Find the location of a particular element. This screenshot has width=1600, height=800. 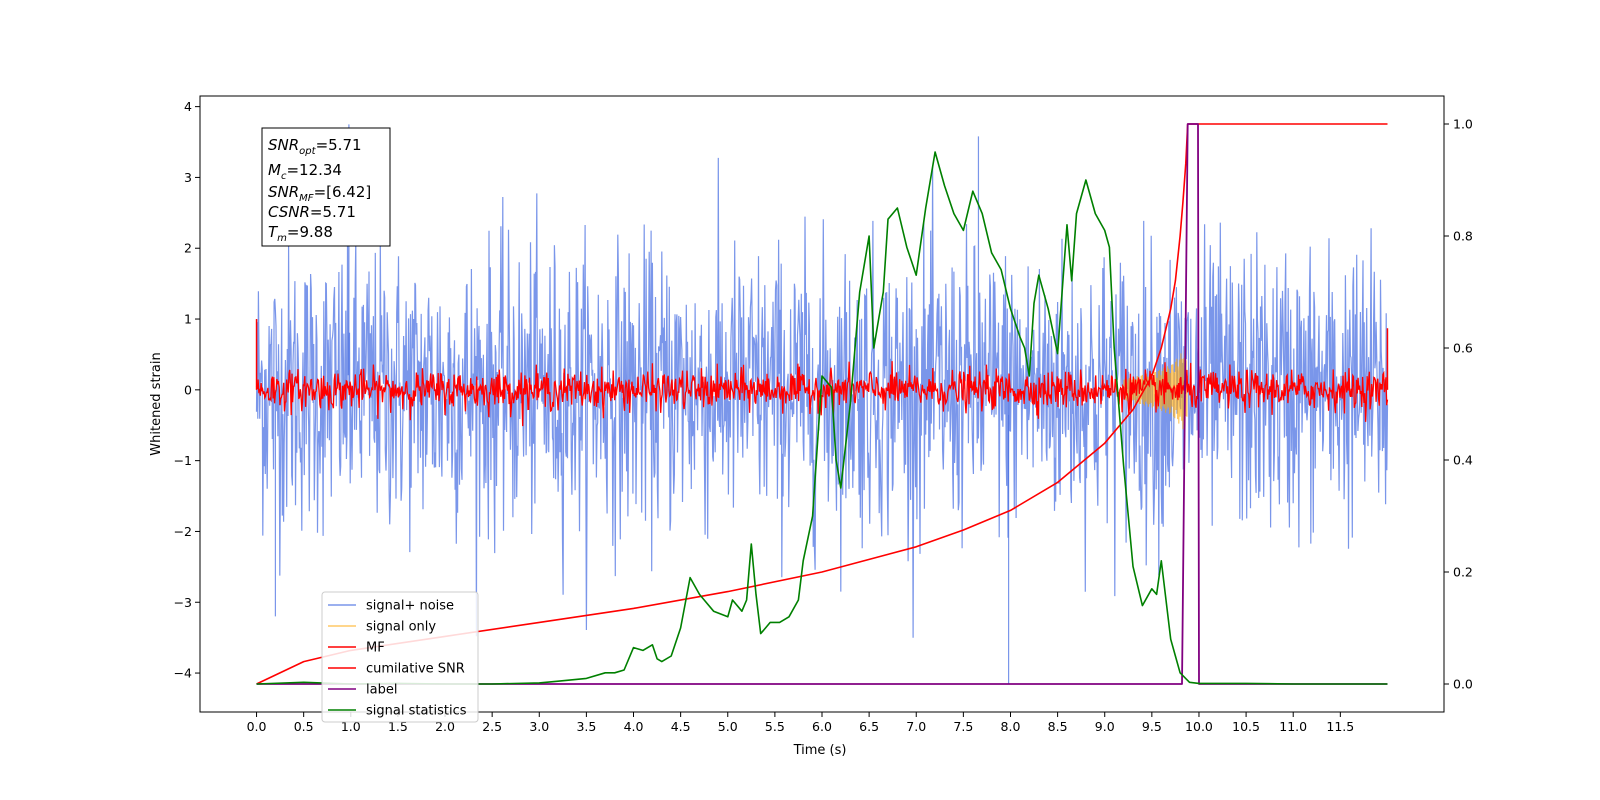

x-tick-label: 0.0 is located at coordinates (257, 726).